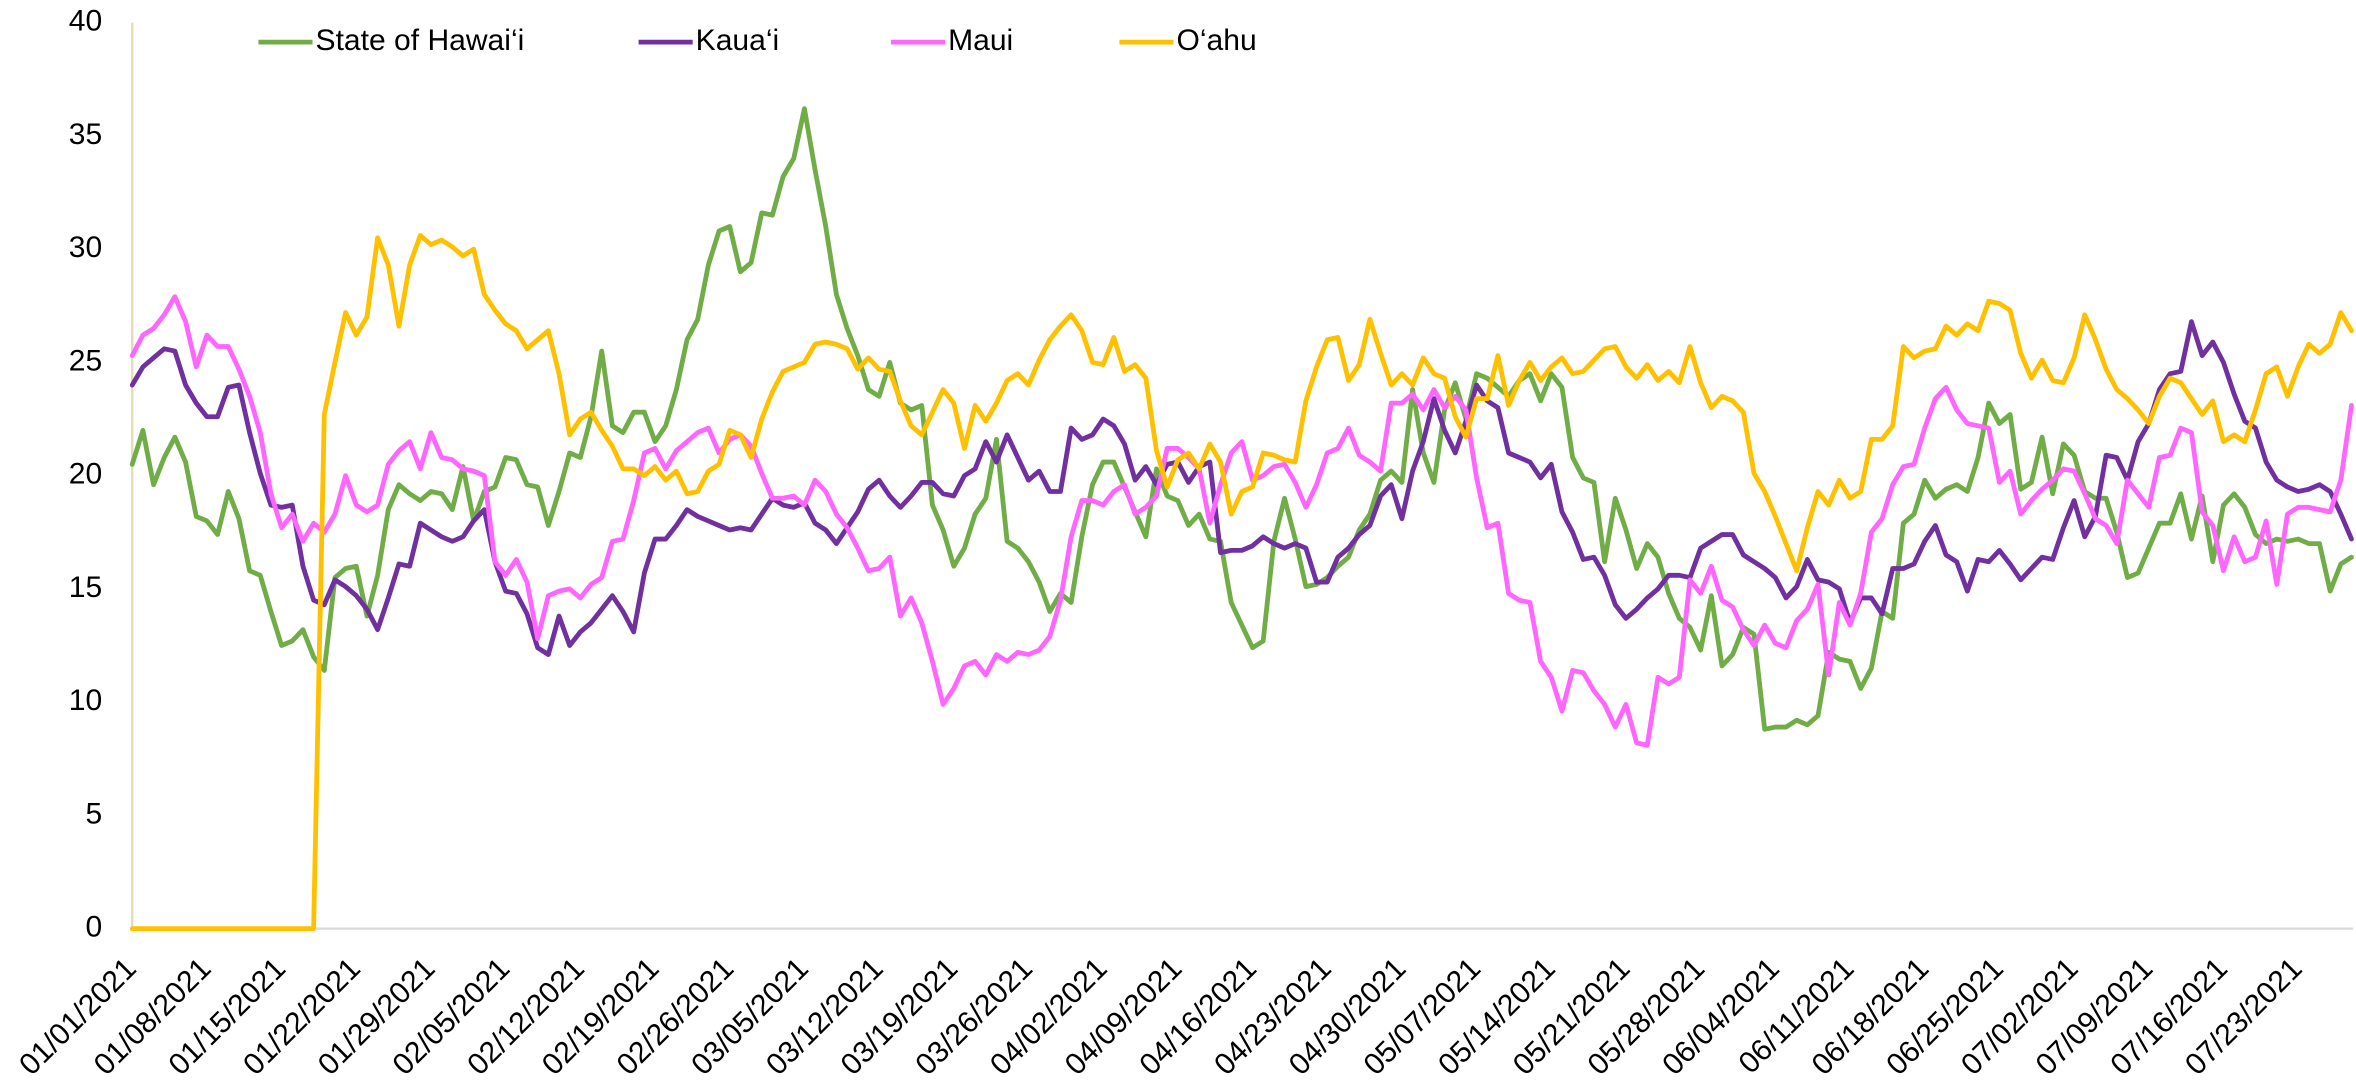 The image size is (2356, 1085). Describe the element at coordinates (85, 21) in the screenshot. I see `y-tick-label: 40` at that location.